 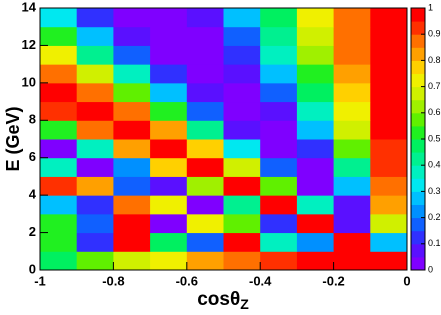 What do you see at coordinates (333, 280) in the screenshot?
I see `x-tick-label: -0.2` at bounding box center [333, 280].